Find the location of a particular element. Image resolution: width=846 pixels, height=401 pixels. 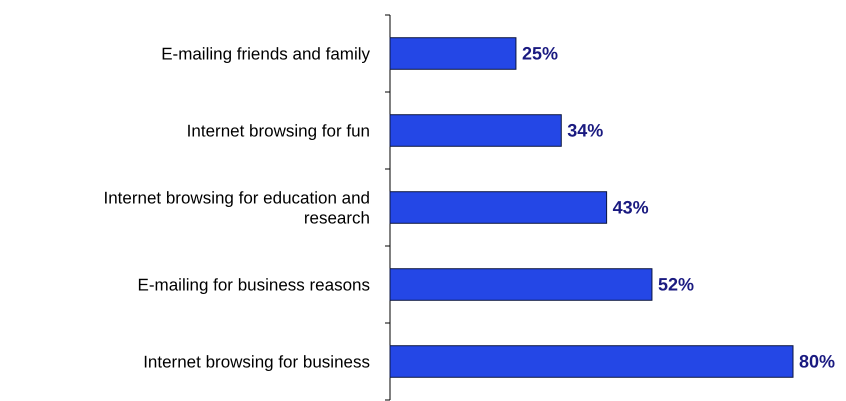

y-tick-label: Internet browsing for fun is located at coordinates (278, 130).